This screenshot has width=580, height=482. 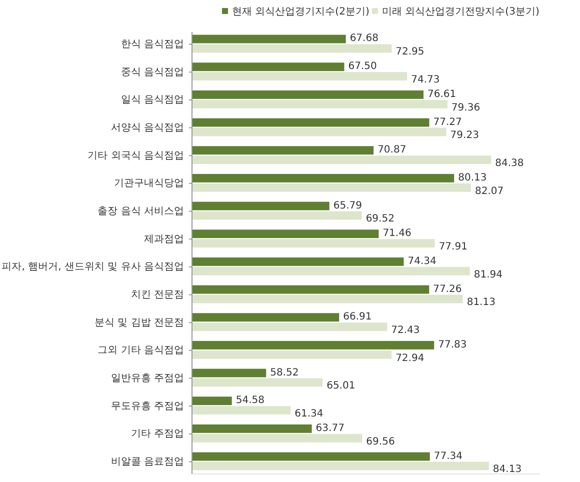 I want to click on data-label: 82.07, so click(x=489, y=191).